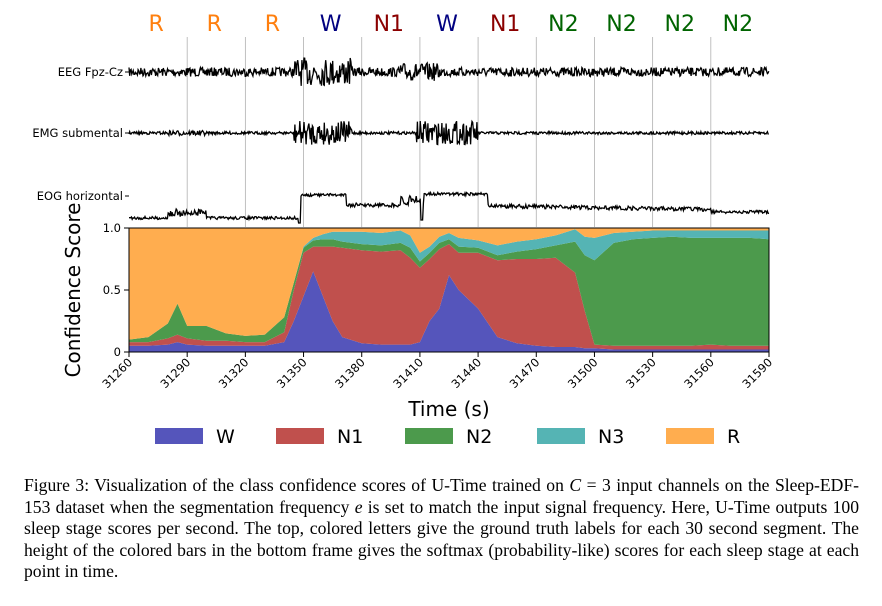 Image resolution: width=882 pixels, height=606 pixels. Describe the element at coordinates (292, 373) in the screenshot. I see `x-tick-label: 31350` at that location.